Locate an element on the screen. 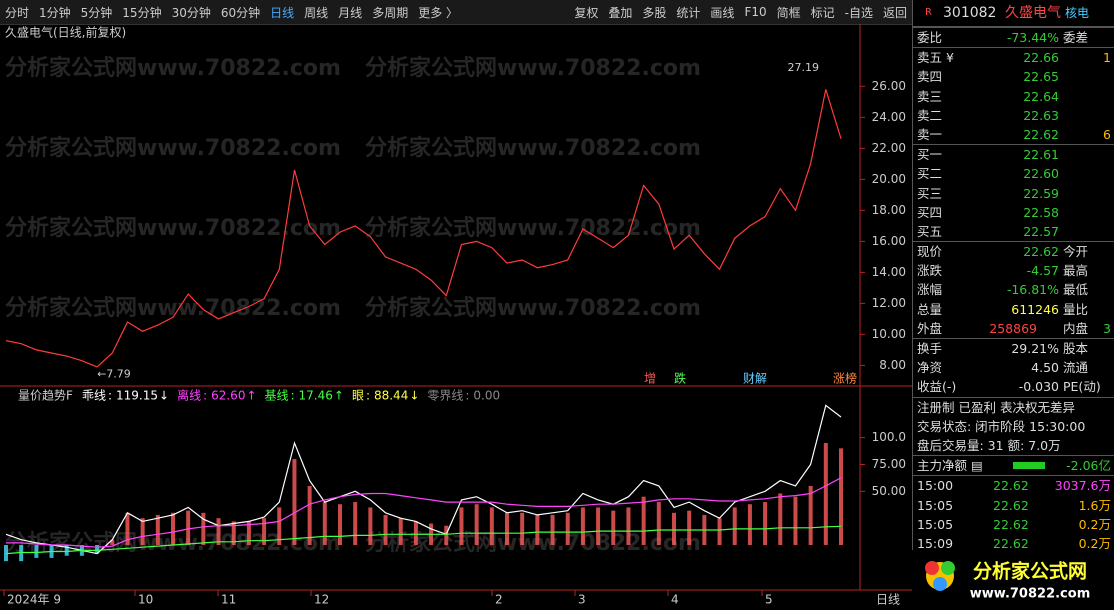  quote-cell: 外盘 is located at coordinates (930, 328).